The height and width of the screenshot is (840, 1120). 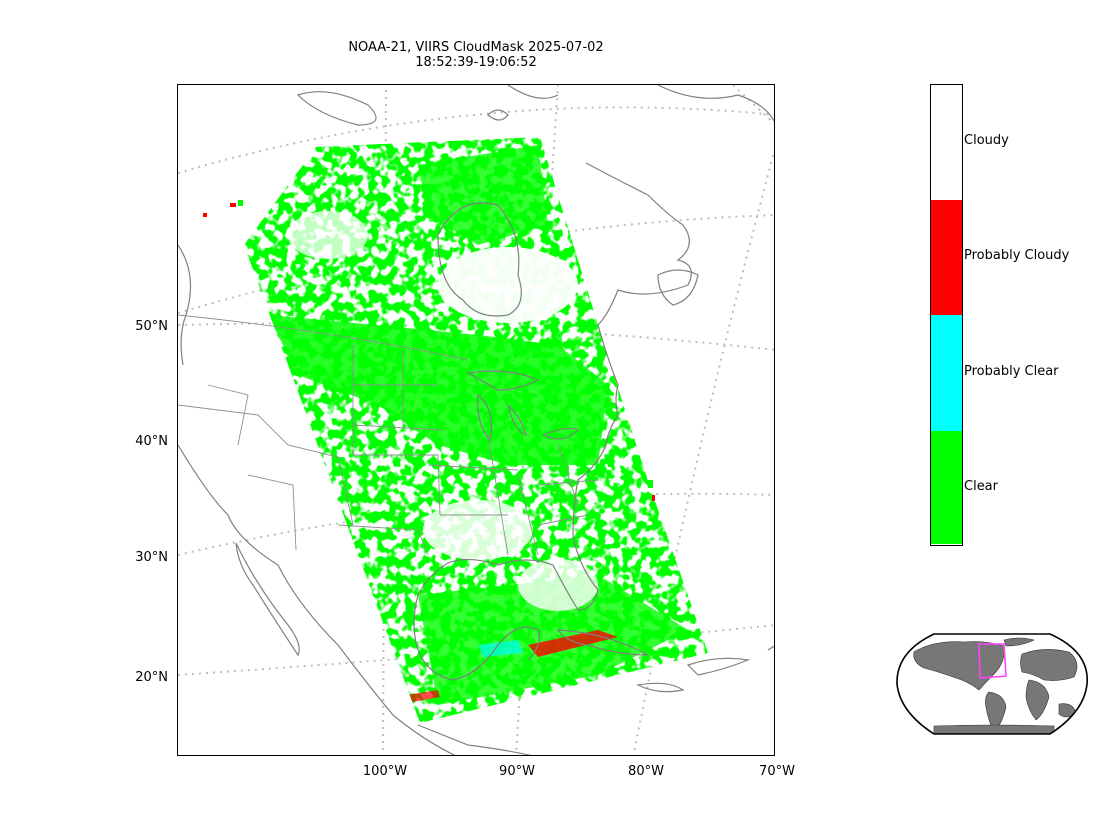 I want to click on lon-label-70w: 70°W, so click(x=777, y=771).